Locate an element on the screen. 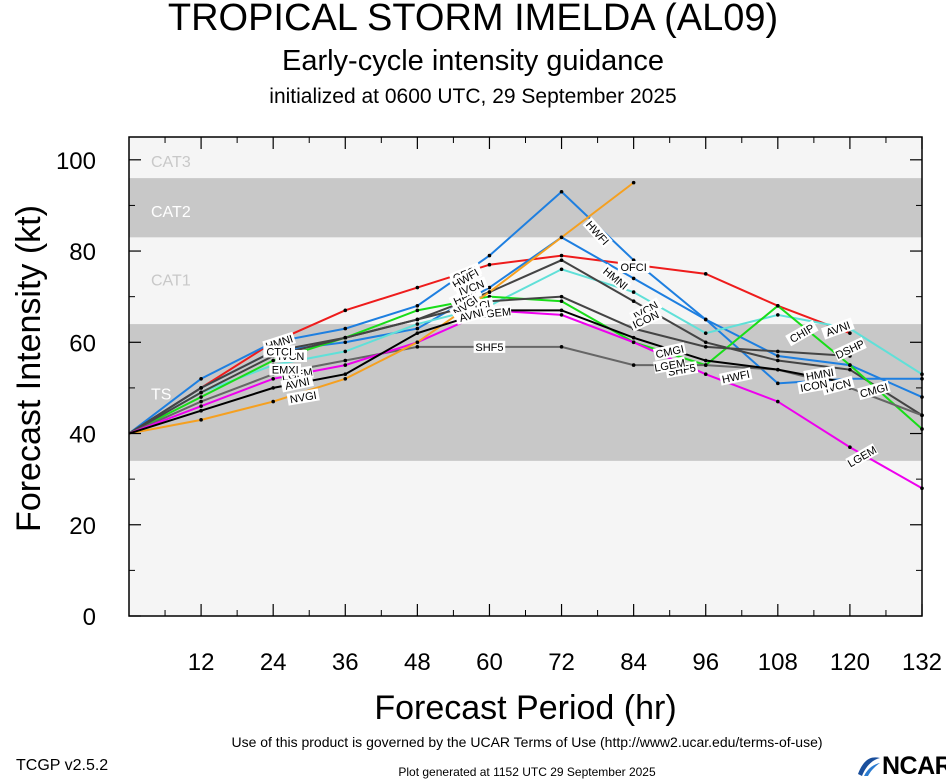  x-tick-label: 12 is located at coordinates (201, 662).